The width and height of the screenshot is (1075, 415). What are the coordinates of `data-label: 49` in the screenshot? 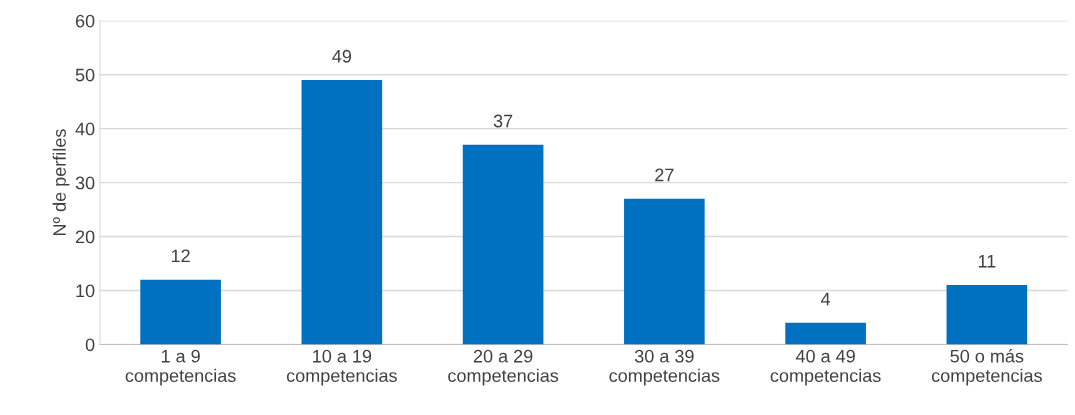 It's located at (342, 56).